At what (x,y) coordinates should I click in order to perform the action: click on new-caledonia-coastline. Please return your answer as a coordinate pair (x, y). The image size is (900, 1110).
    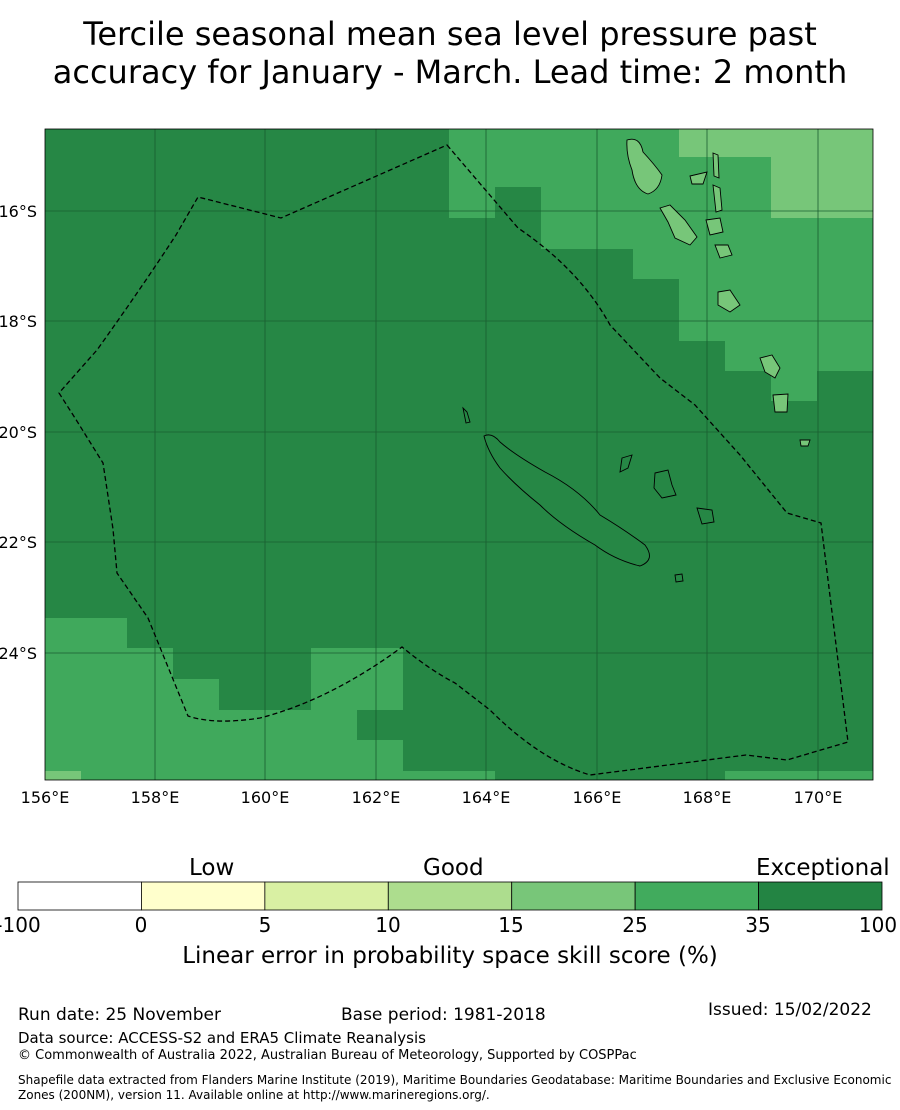
    Looking at the image, I should click on (566, 500).